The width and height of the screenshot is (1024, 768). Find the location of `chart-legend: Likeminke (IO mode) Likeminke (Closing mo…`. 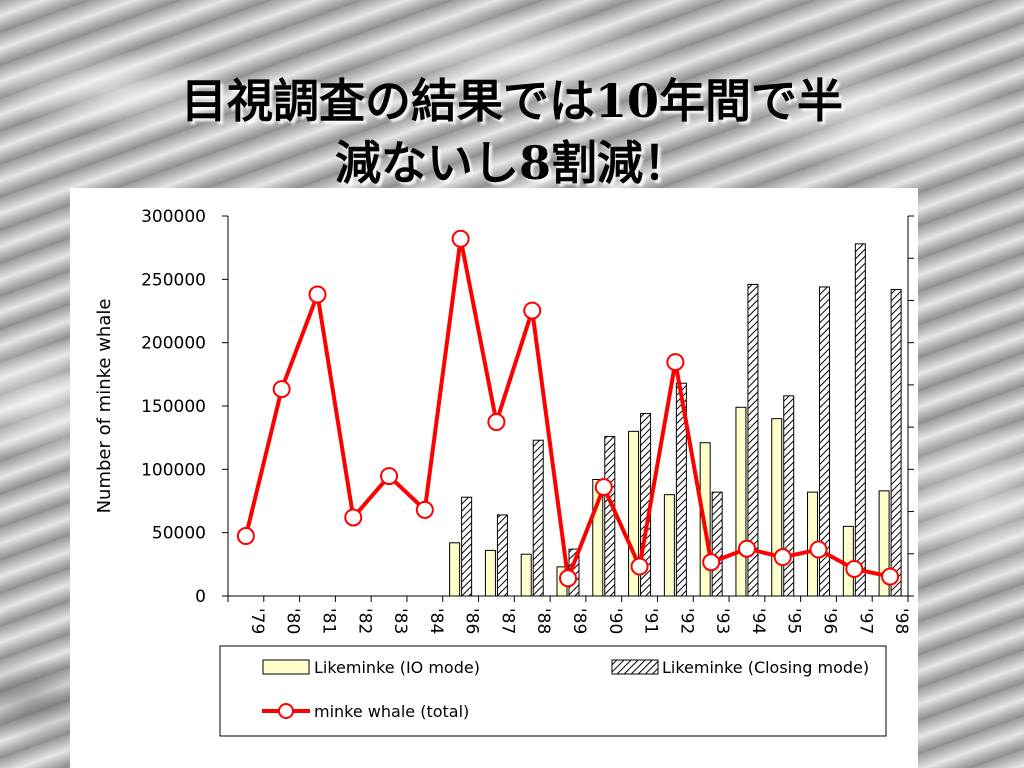

chart-legend: Likeminke (IO mode) Likeminke (Closing mo… is located at coordinates (553, 691).